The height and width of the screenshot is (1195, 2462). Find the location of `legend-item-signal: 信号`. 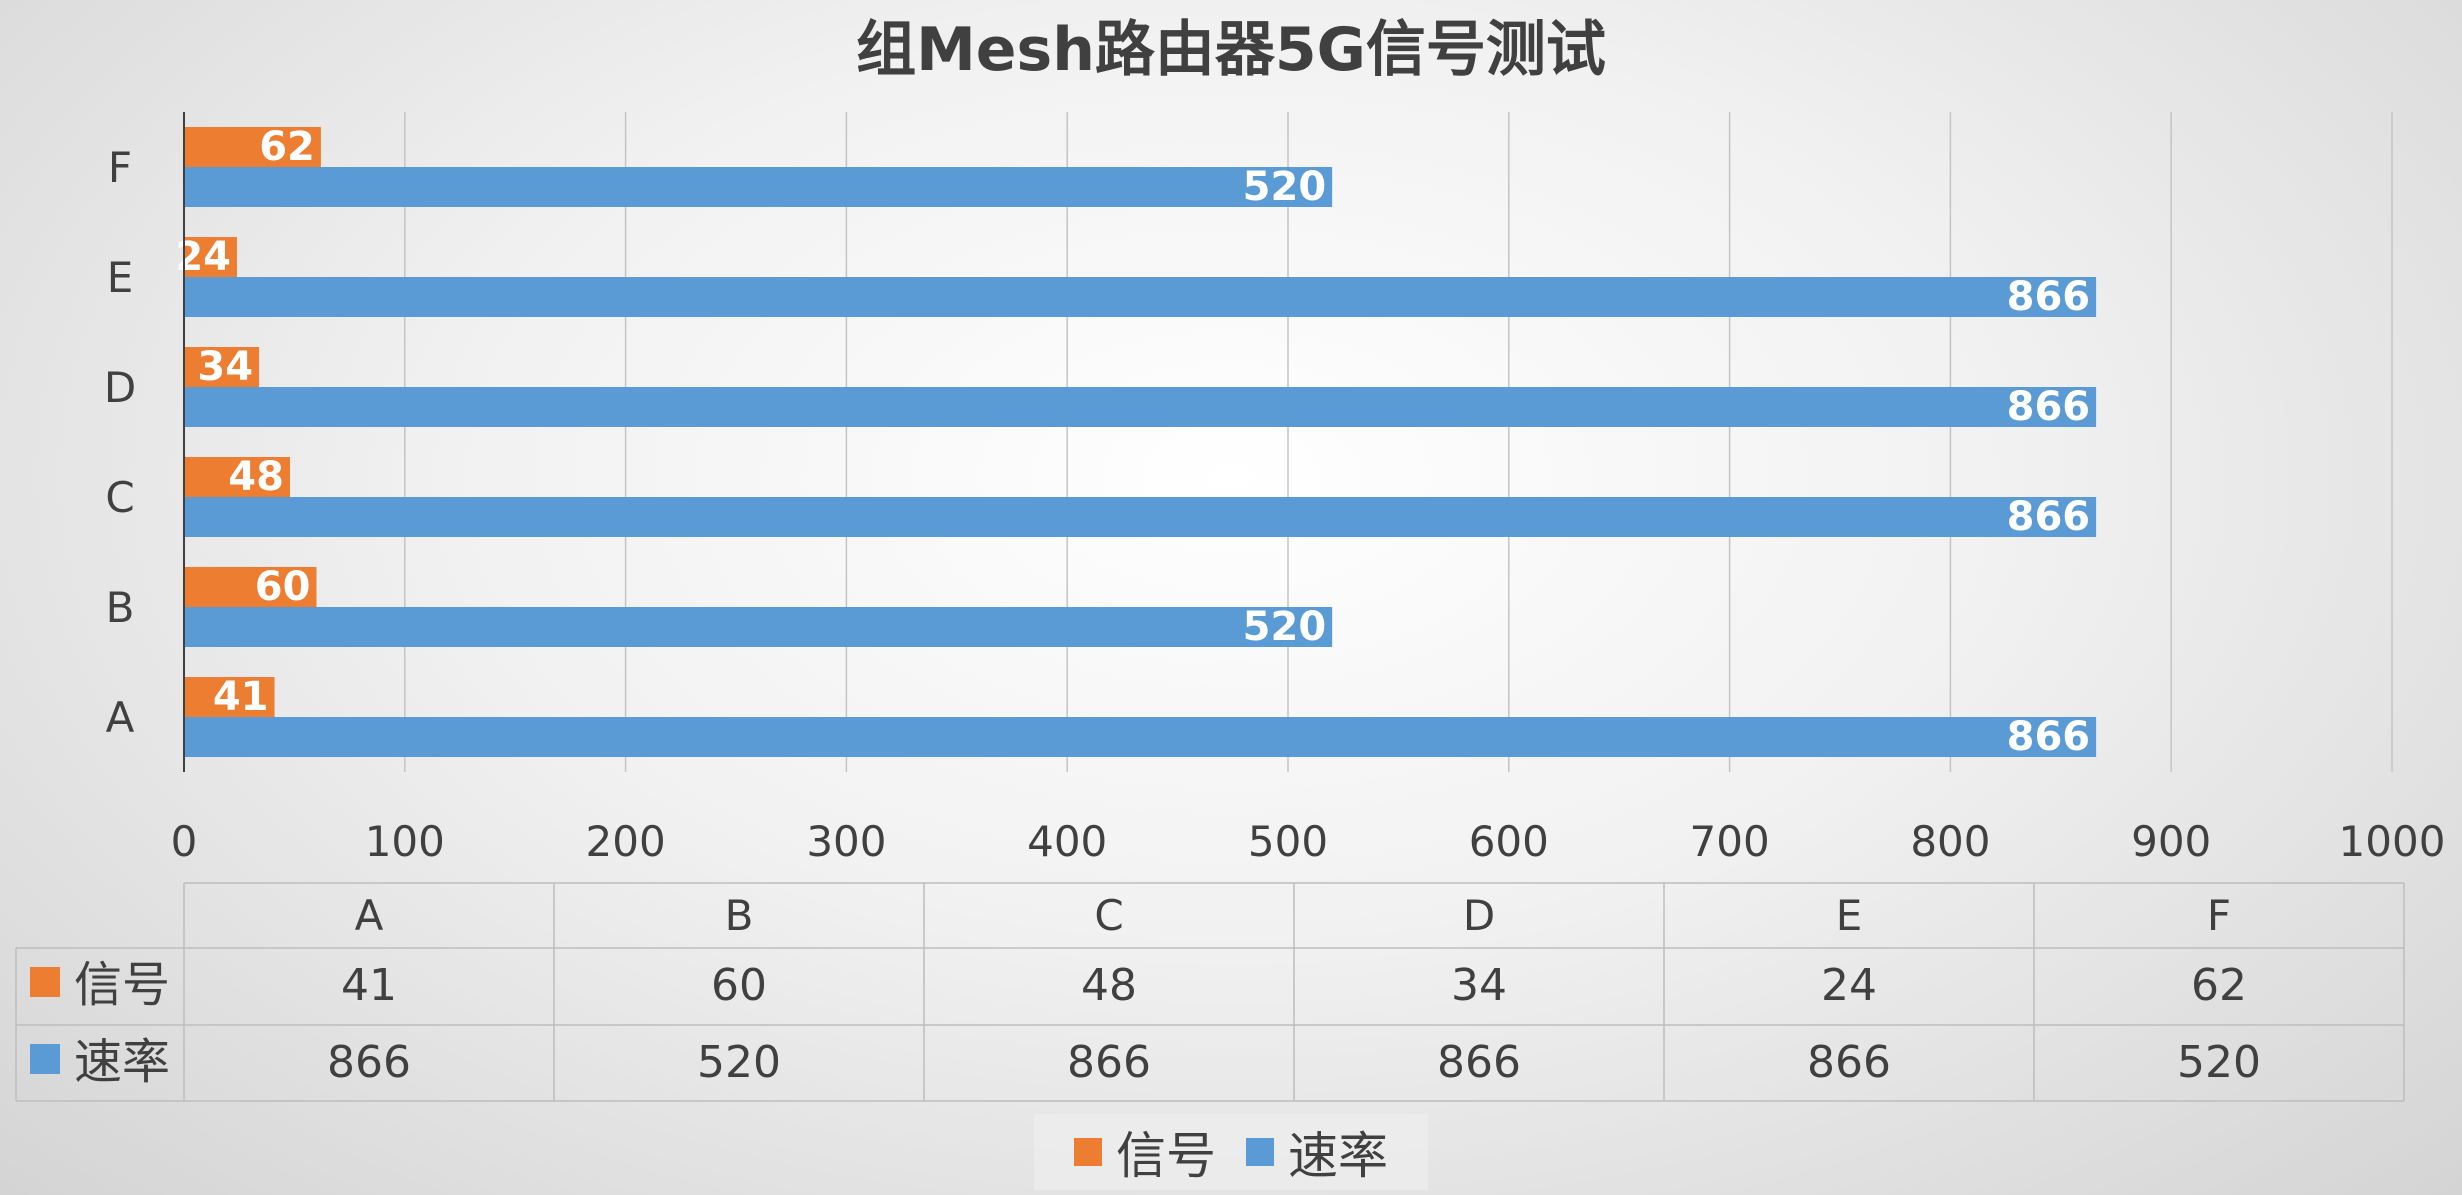

legend-item-signal: 信号 is located at coordinates (1145, 1152).